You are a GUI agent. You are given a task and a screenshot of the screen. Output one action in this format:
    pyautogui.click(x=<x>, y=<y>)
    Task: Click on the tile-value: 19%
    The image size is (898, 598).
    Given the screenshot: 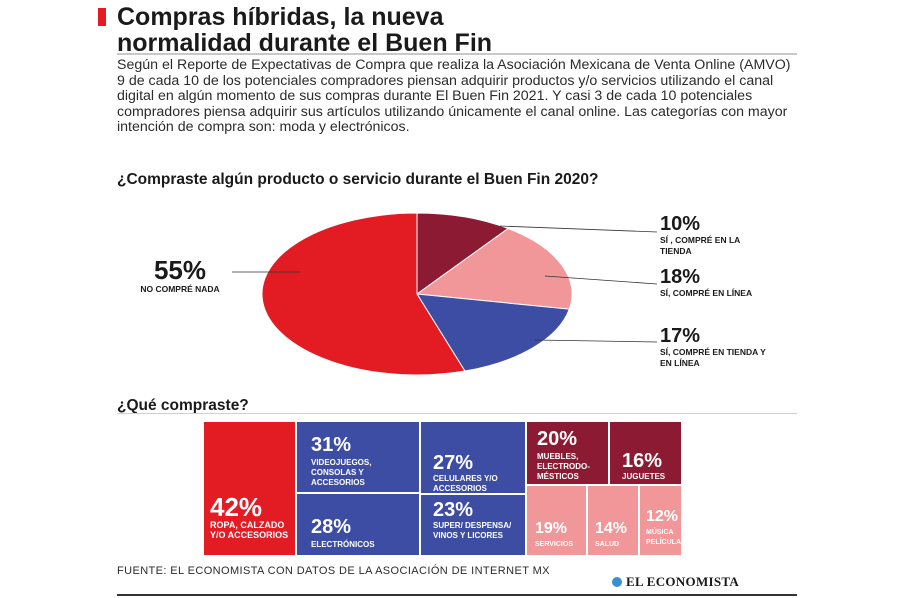 What is the action you would take?
    pyautogui.click(x=551, y=528)
    